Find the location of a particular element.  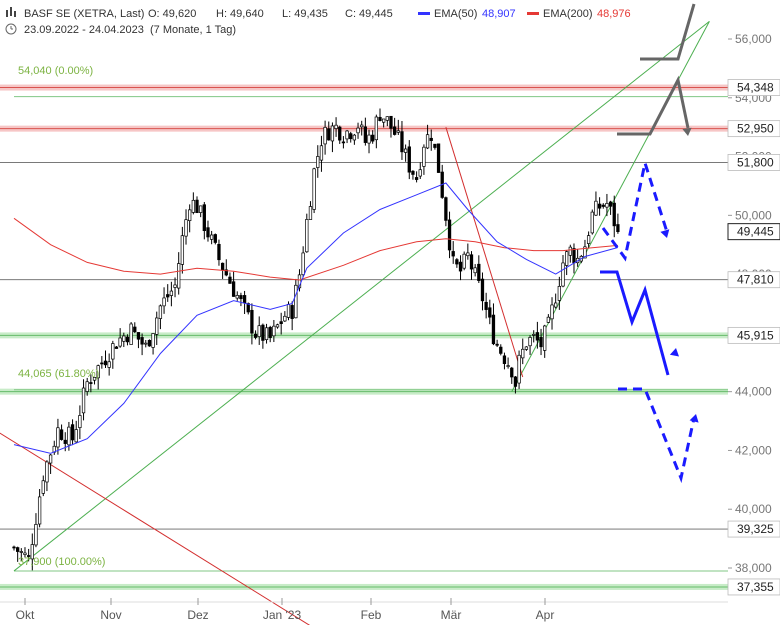

level-label: 54,348 is located at coordinates (755, 88).